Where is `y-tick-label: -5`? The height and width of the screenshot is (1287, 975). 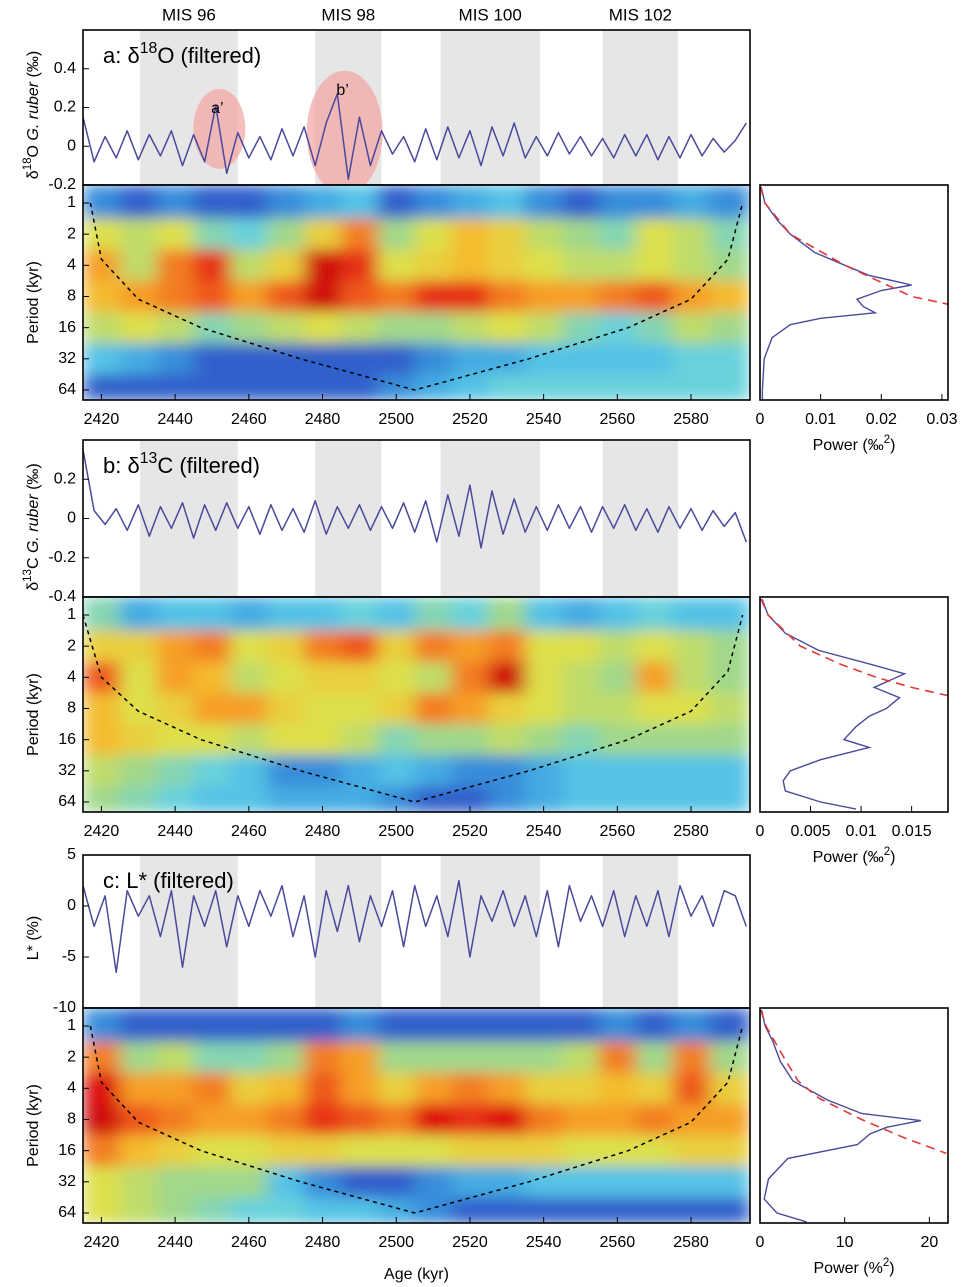
y-tick-label: -5 is located at coordinates (69, 956).